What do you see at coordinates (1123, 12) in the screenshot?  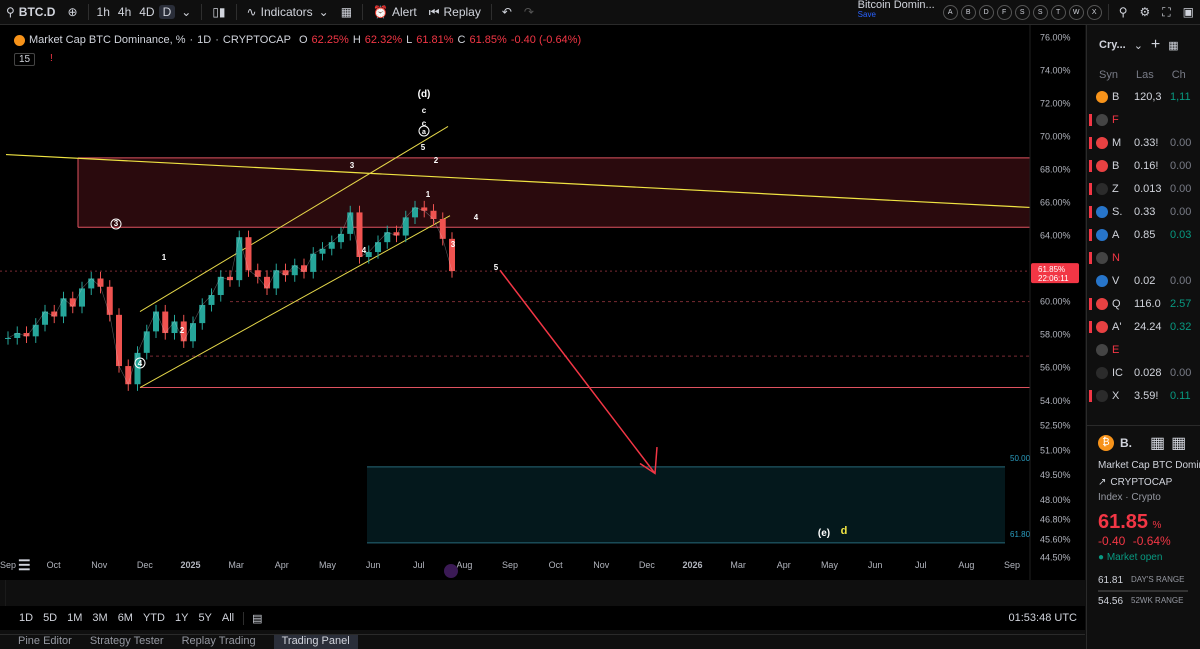 I see `lens-button: ⚲` at bounding box center [1123, 12].